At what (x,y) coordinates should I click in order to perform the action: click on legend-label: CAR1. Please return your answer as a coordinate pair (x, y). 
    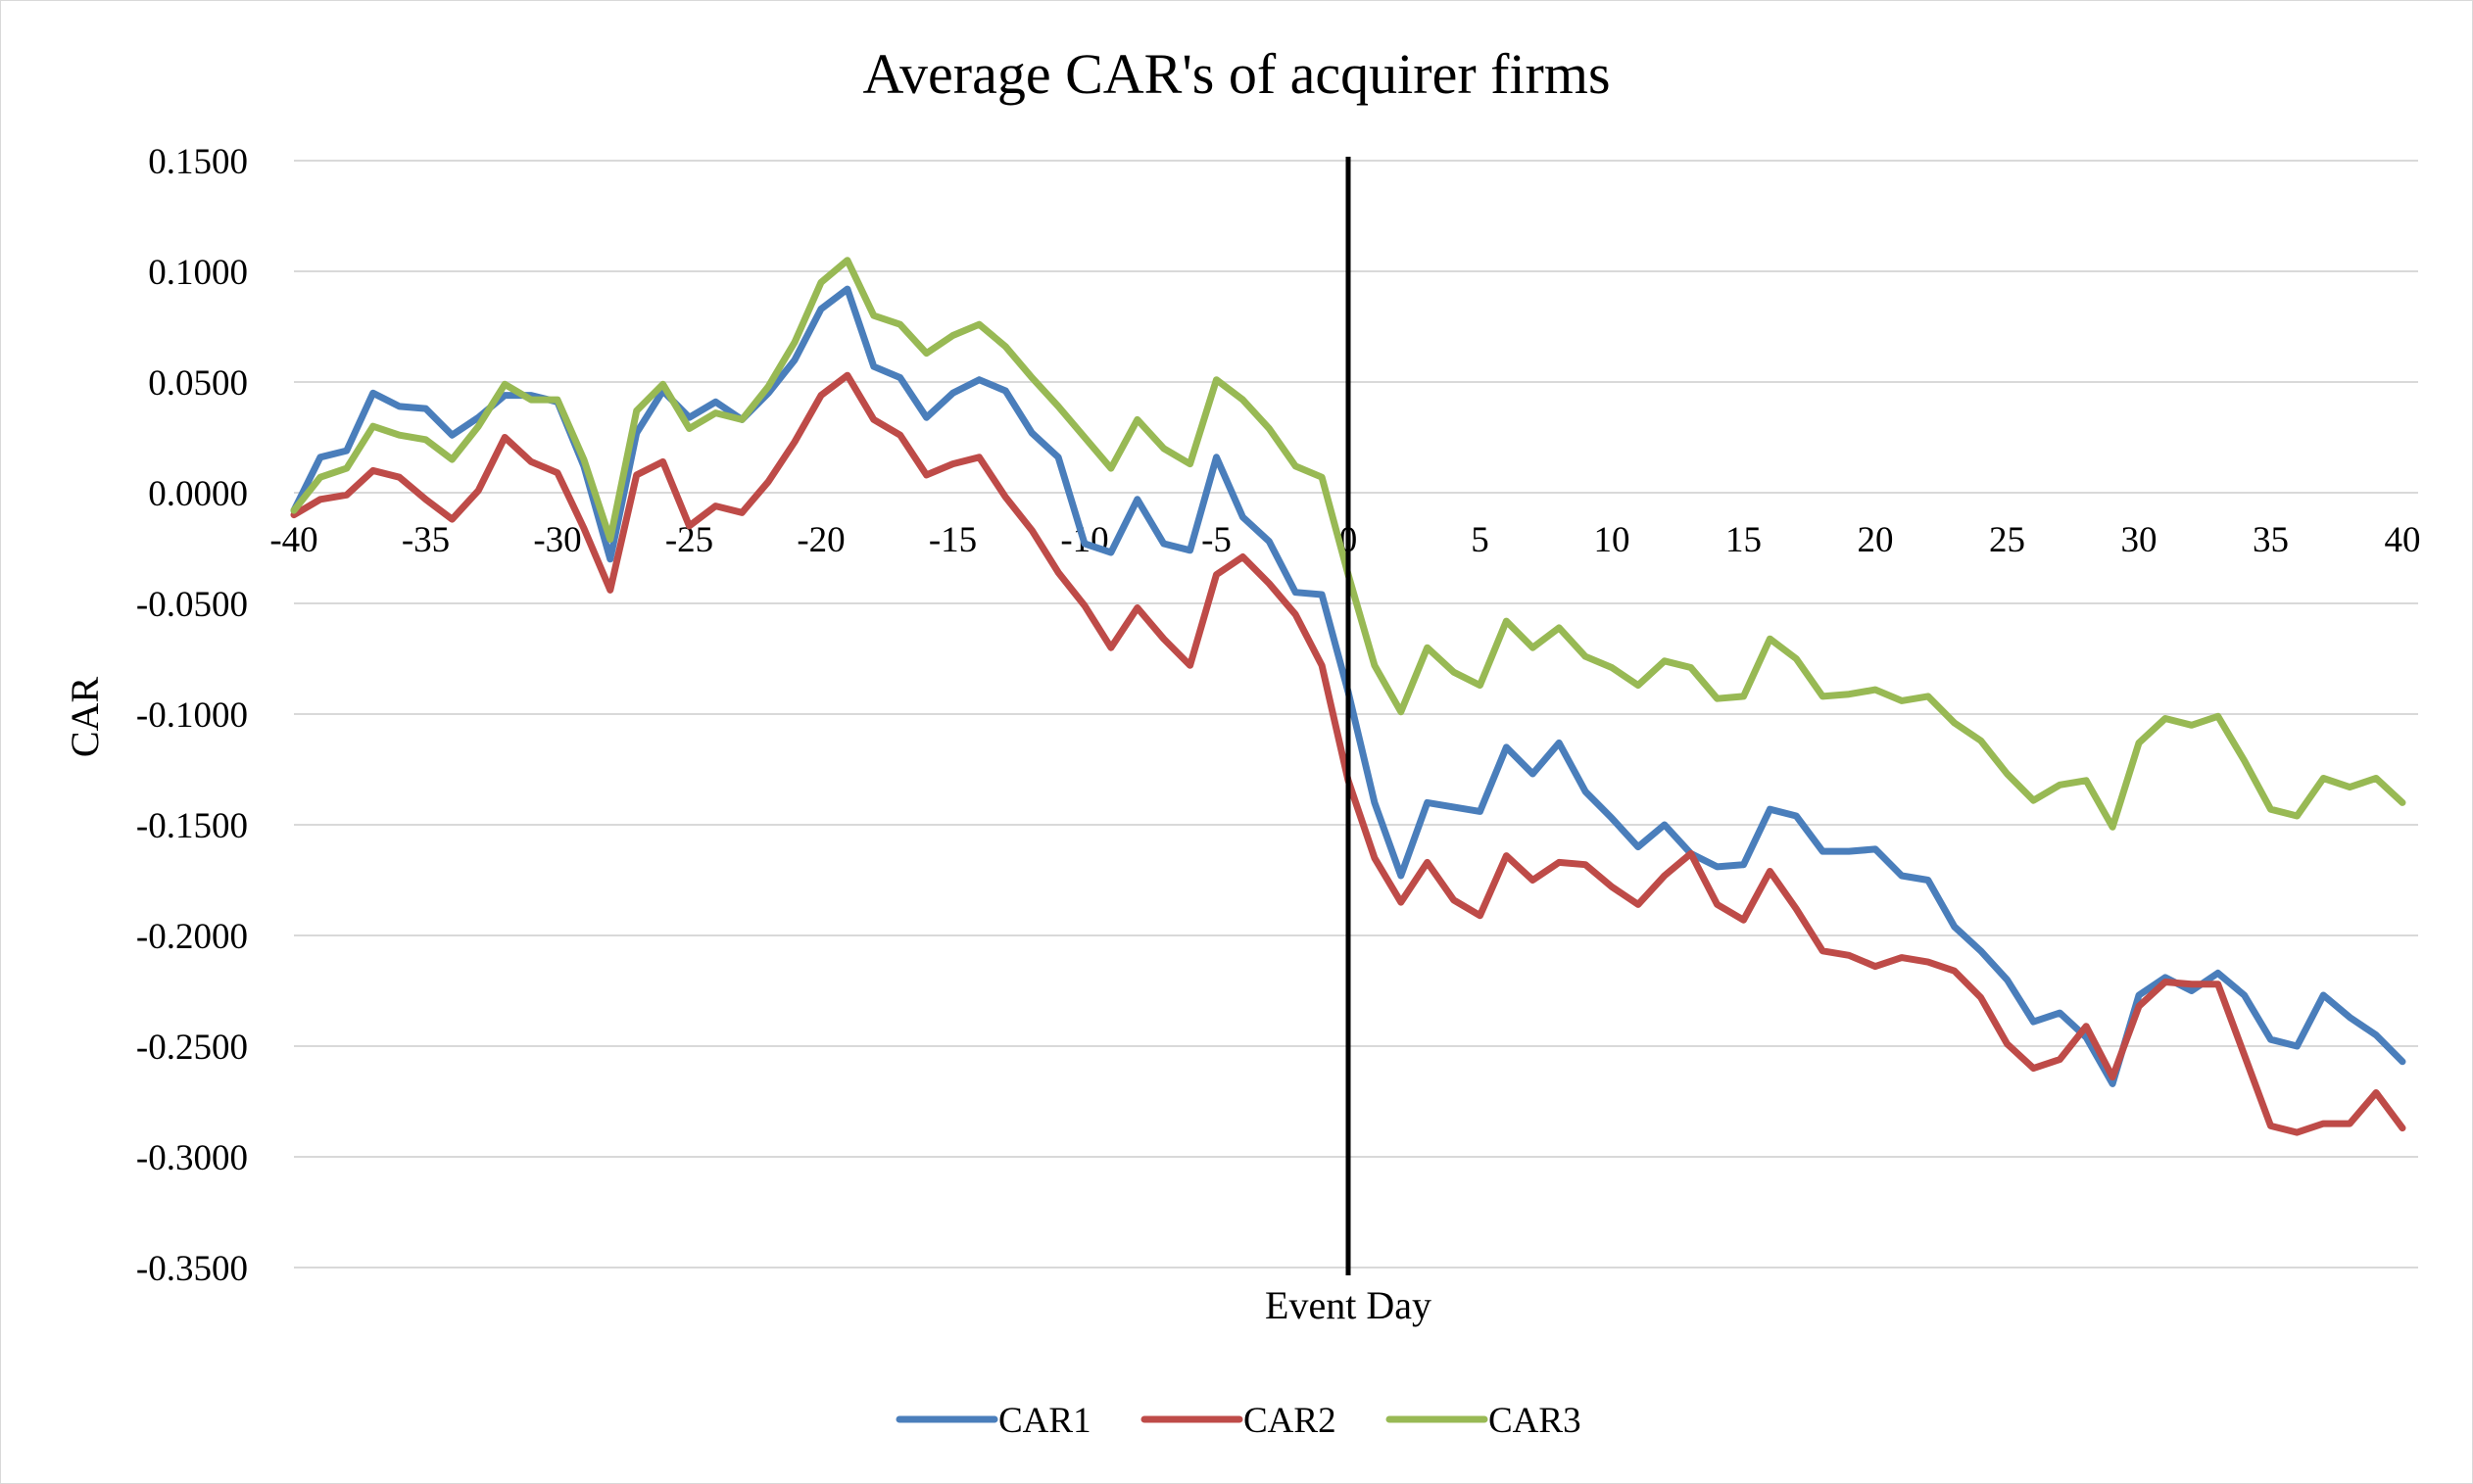
    Looking at the image, I should click on (1044, 1421).